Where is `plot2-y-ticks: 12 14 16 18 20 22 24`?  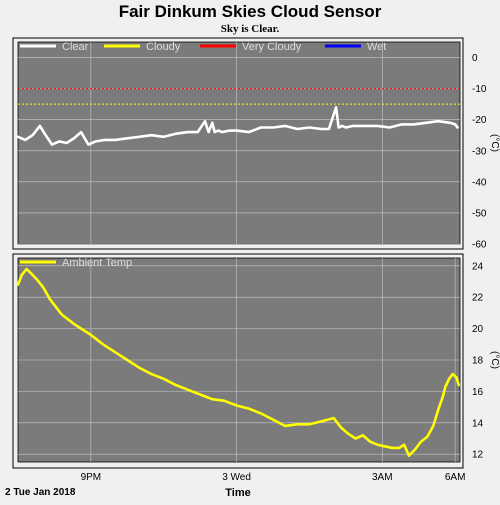
plot2-y-ticks: 12 14 16 18 20 22 24 is located at coordinates (478, 360).